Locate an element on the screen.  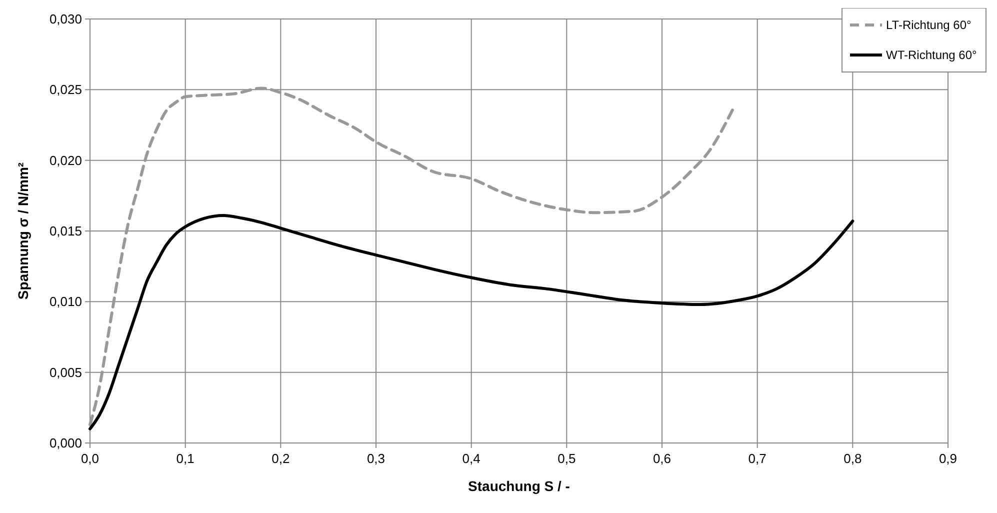
x-tick-label: 0,9 is located at coordinates (948, 458).